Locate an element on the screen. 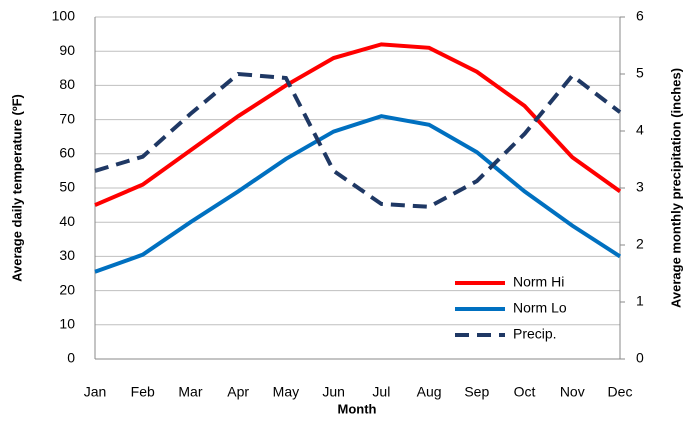 The height and width of the screenshot is (426, 687). x-tick-label: Jul is located at coordinates (381, 392).